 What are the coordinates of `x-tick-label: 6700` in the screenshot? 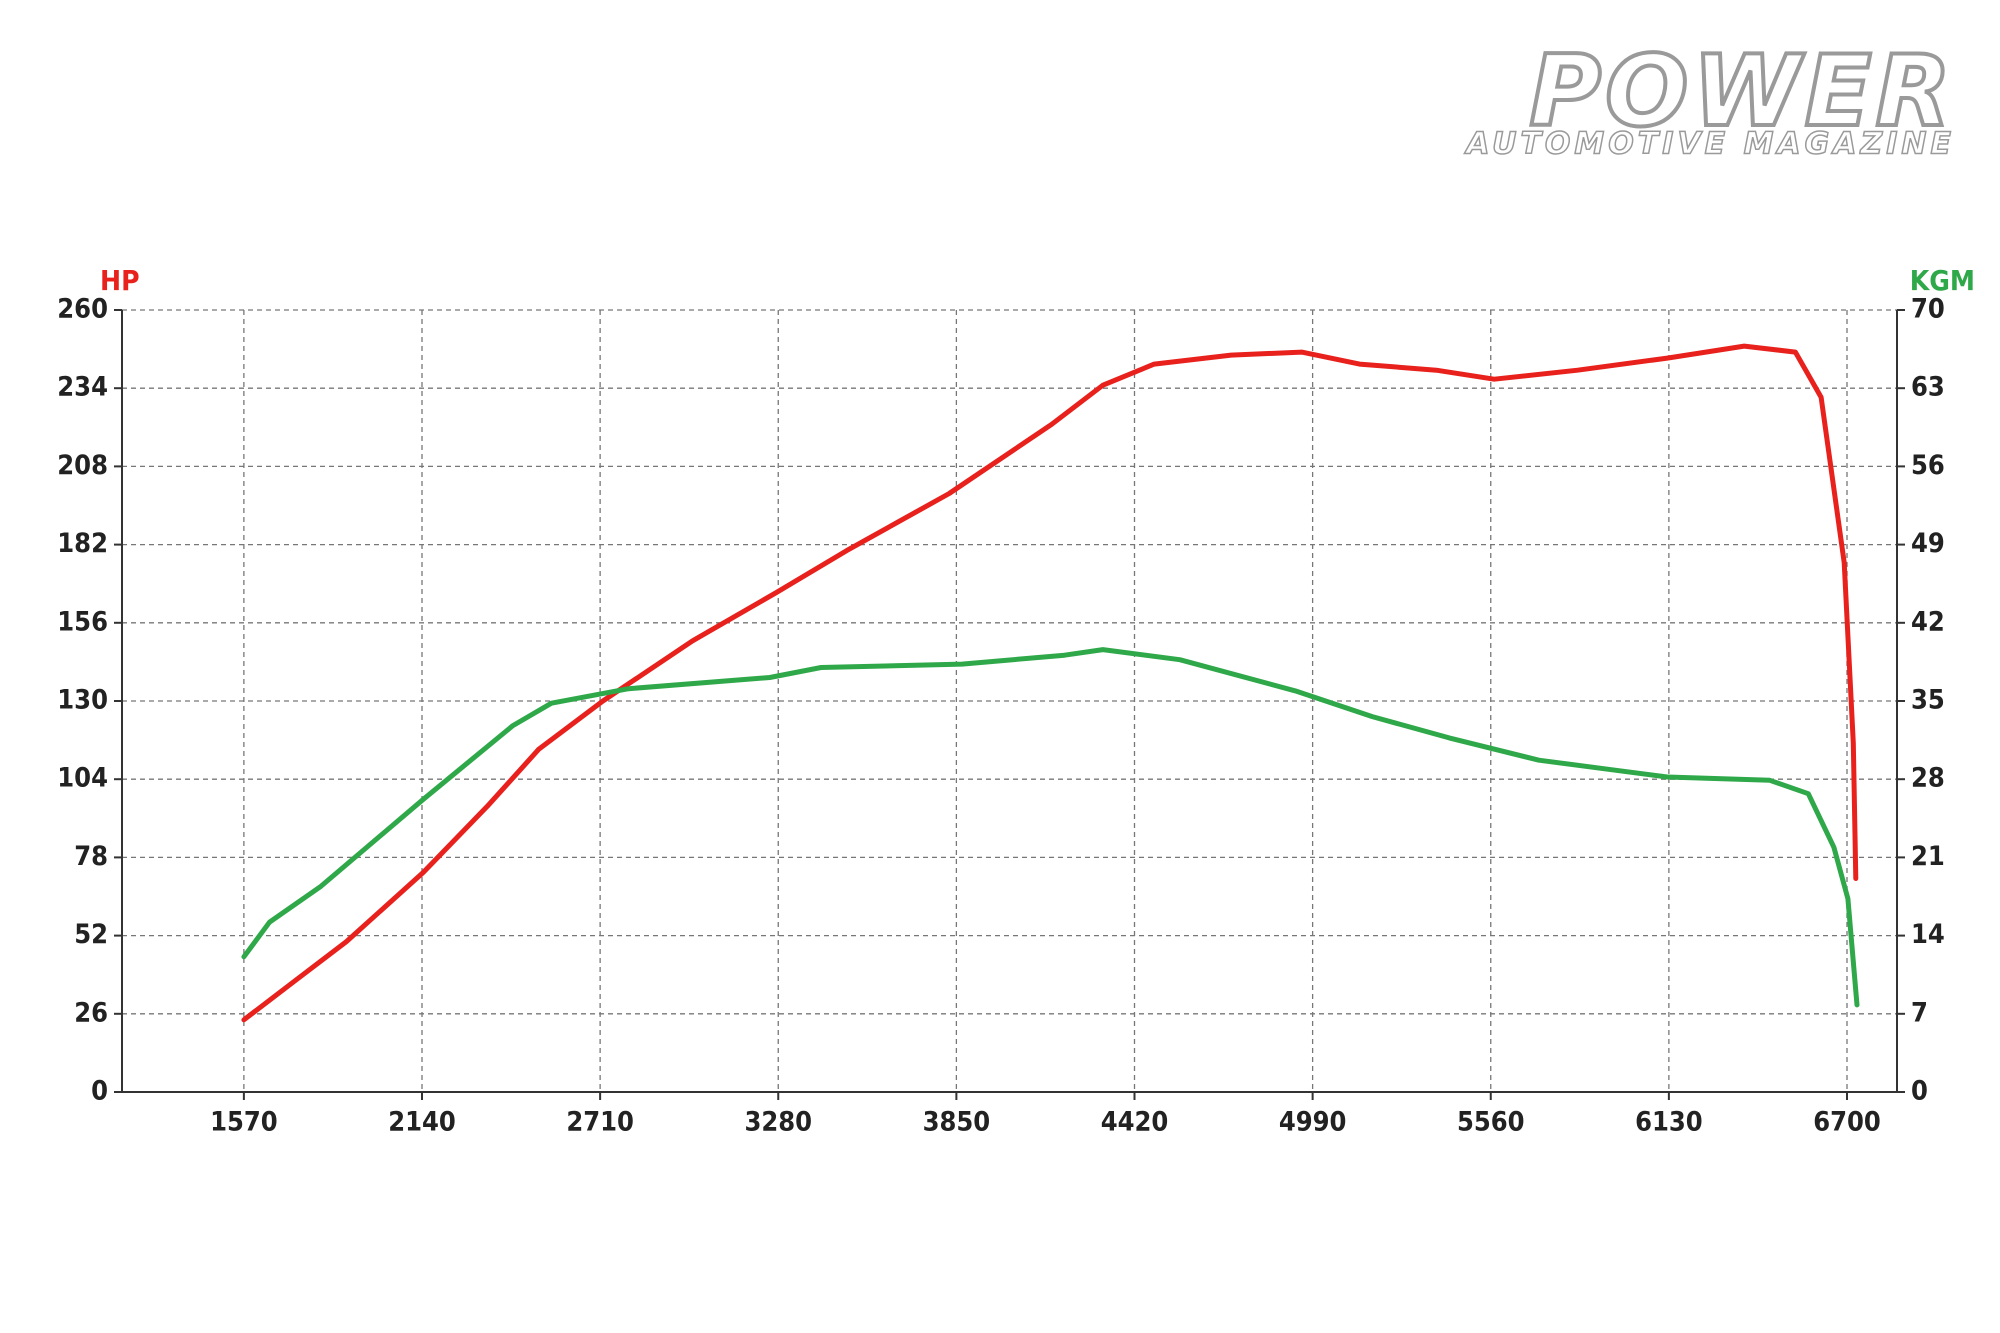 It's located at (1847, 1122).